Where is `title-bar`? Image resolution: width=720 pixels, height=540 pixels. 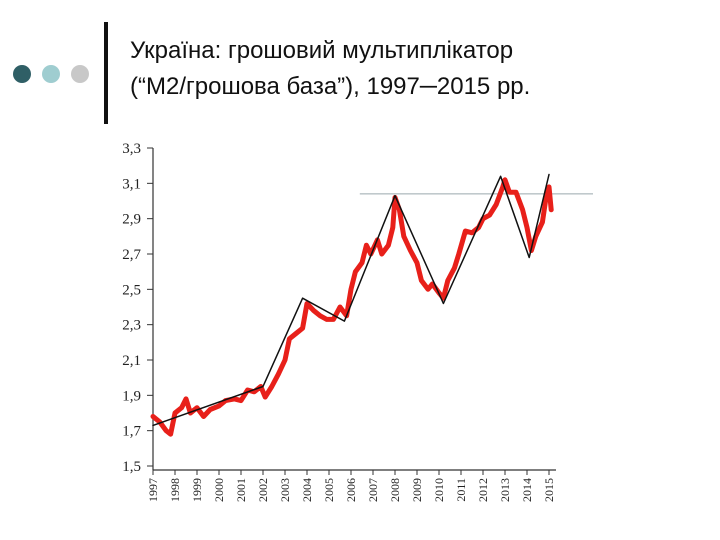 title-bar is located at coordinates (106, 73).